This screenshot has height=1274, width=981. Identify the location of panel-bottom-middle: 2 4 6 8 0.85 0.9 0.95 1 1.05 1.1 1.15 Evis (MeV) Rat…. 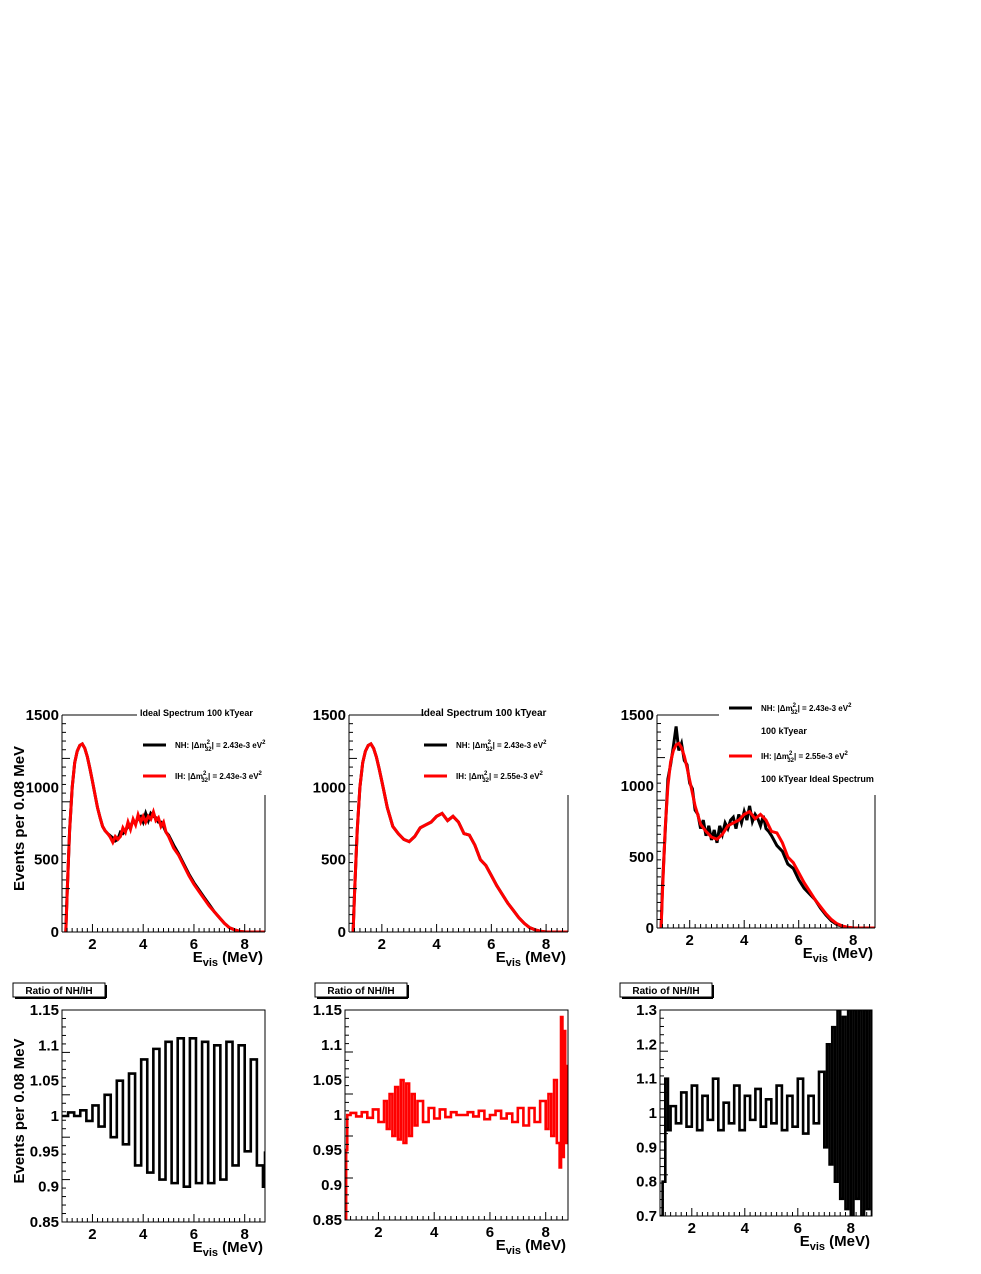
(441, 1119).